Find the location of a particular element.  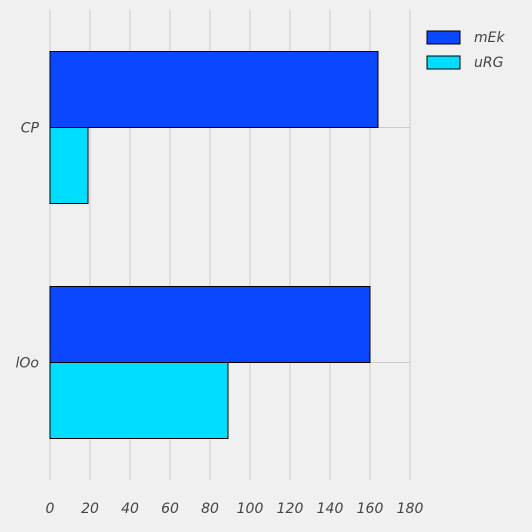

y-category-label: CP is located at coordinates (30, 129).